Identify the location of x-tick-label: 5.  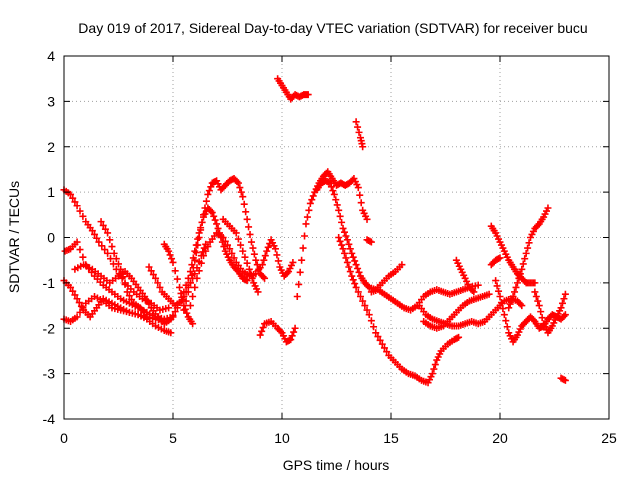
(173, 438).